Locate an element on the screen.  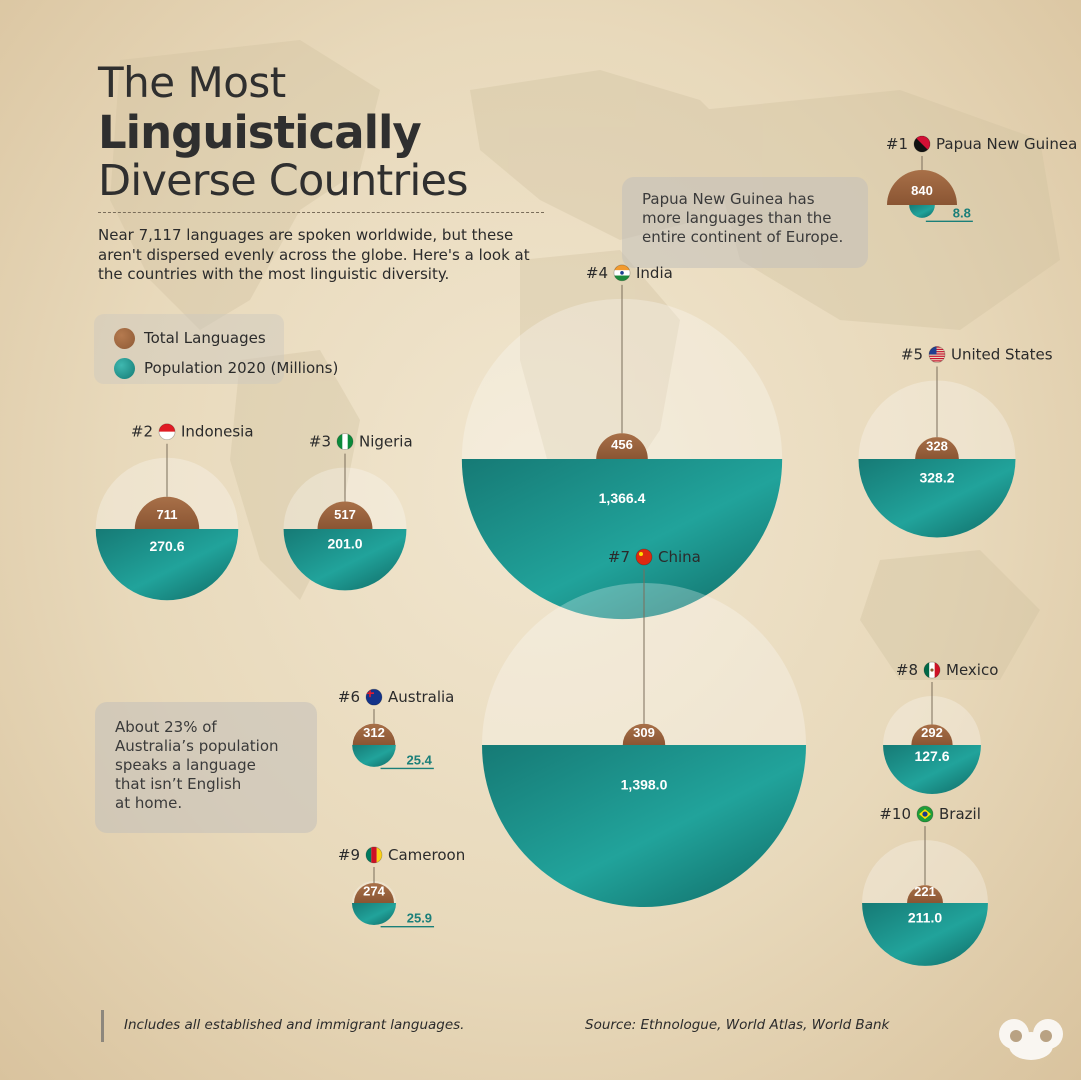
population-value-label: 25.9 is located at coordinates (419, 918).